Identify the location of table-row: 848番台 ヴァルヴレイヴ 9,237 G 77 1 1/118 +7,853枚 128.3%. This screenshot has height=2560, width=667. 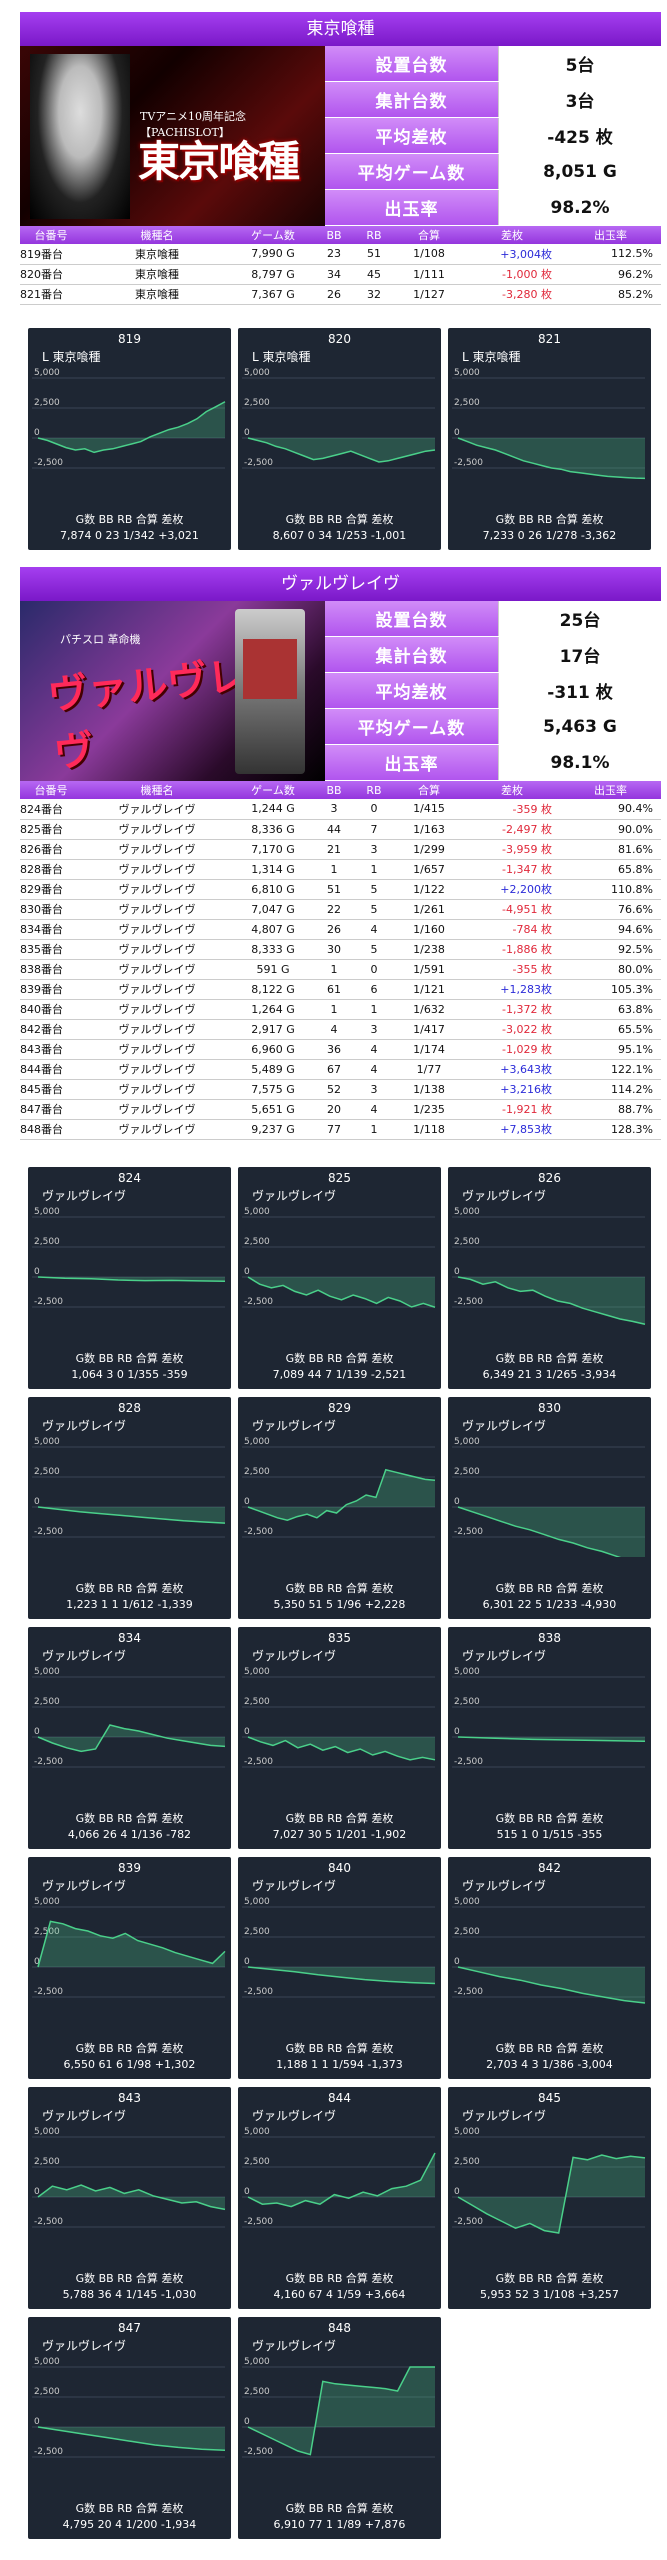
(340, 1129).